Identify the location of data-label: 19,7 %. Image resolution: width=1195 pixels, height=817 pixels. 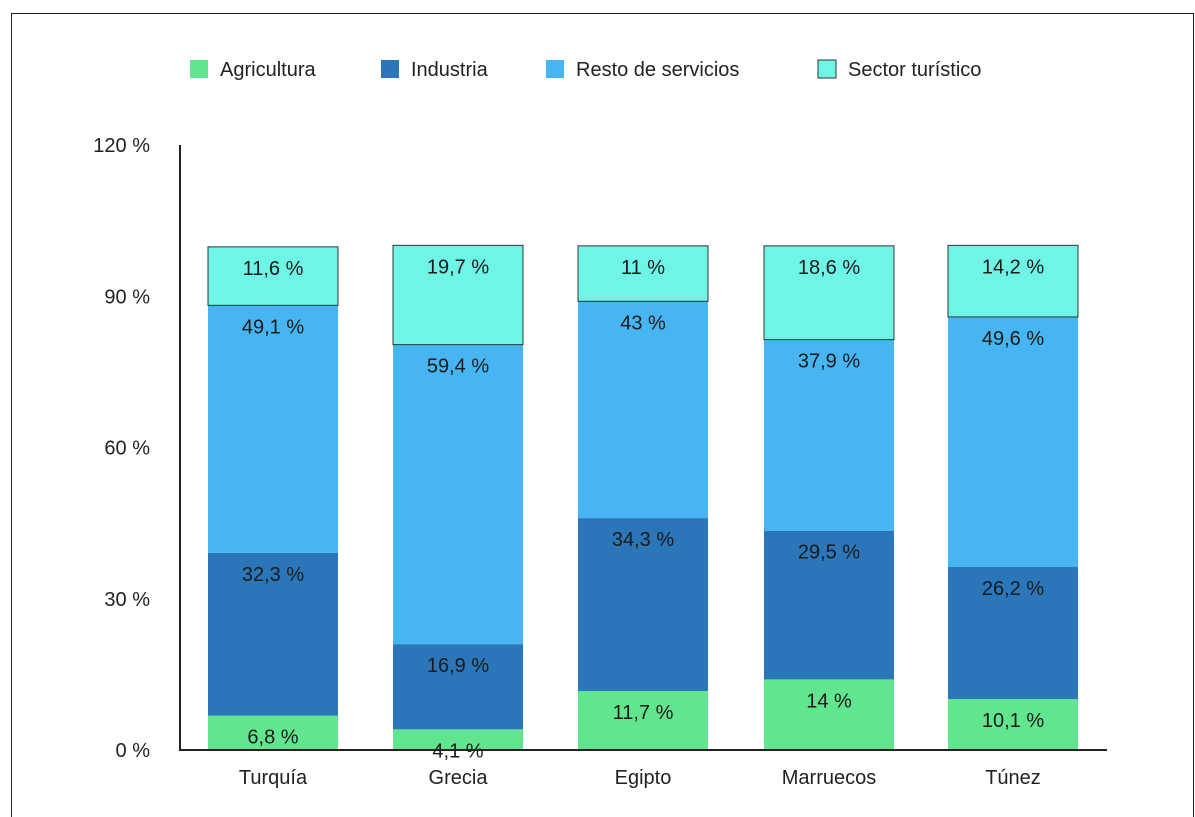
(458, 267).